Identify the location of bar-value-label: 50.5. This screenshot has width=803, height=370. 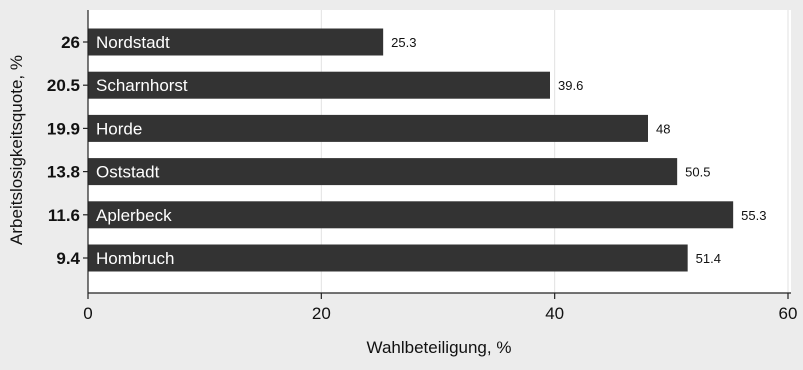
(697, 172).